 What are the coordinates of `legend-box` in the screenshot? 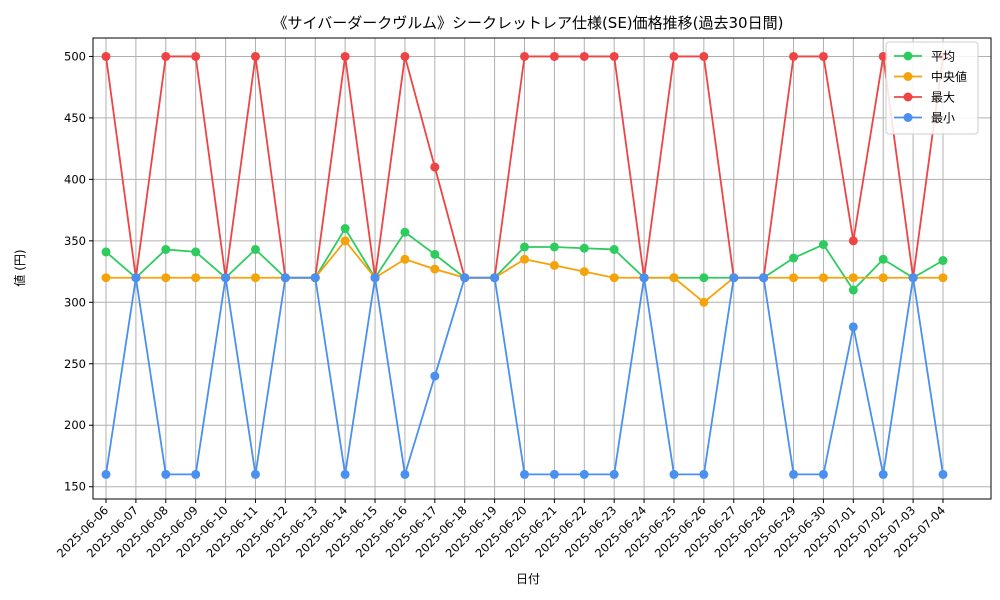 It's located at (932, 88).